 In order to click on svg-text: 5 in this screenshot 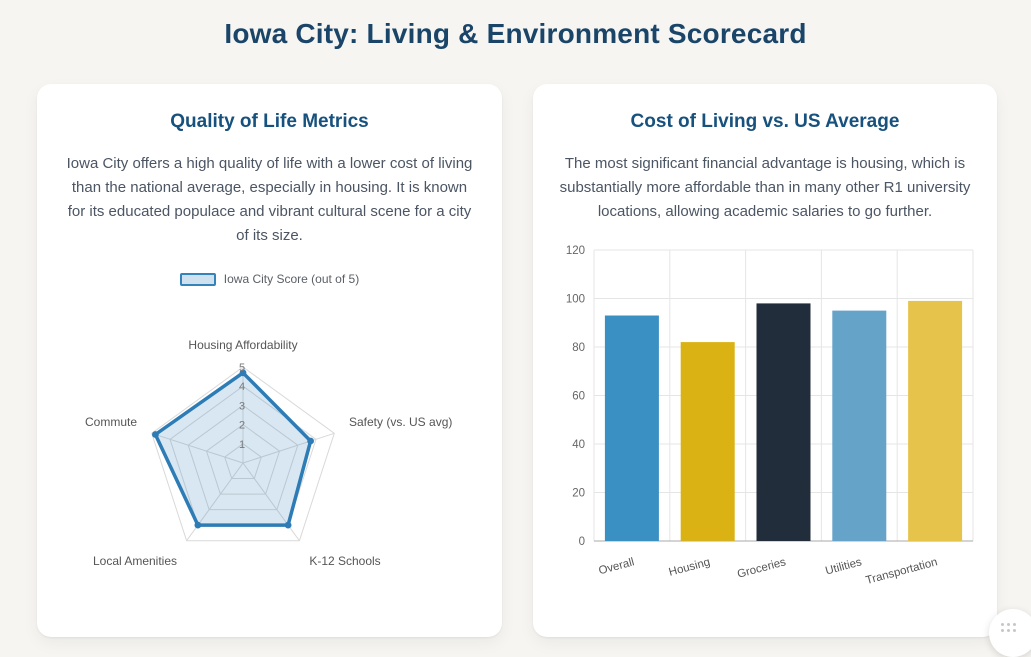, I will do `click(242, 368)`.